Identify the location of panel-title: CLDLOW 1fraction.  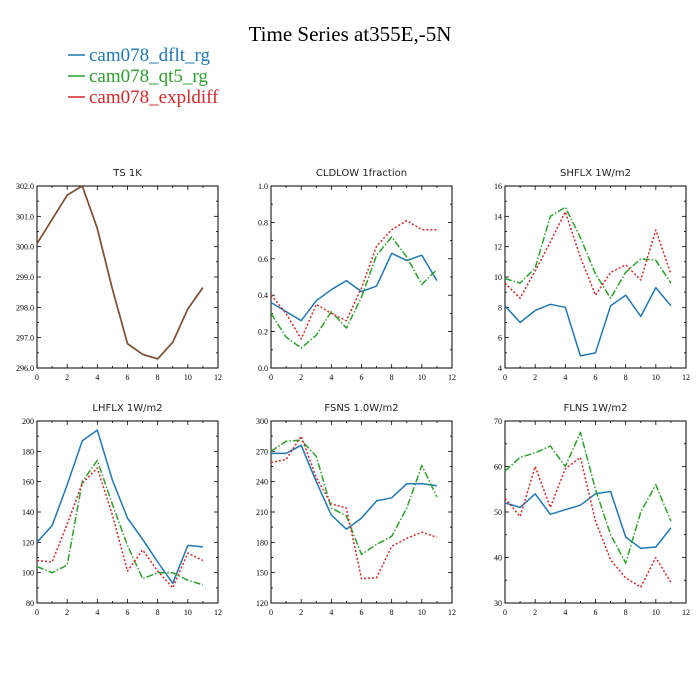
(361, 173).